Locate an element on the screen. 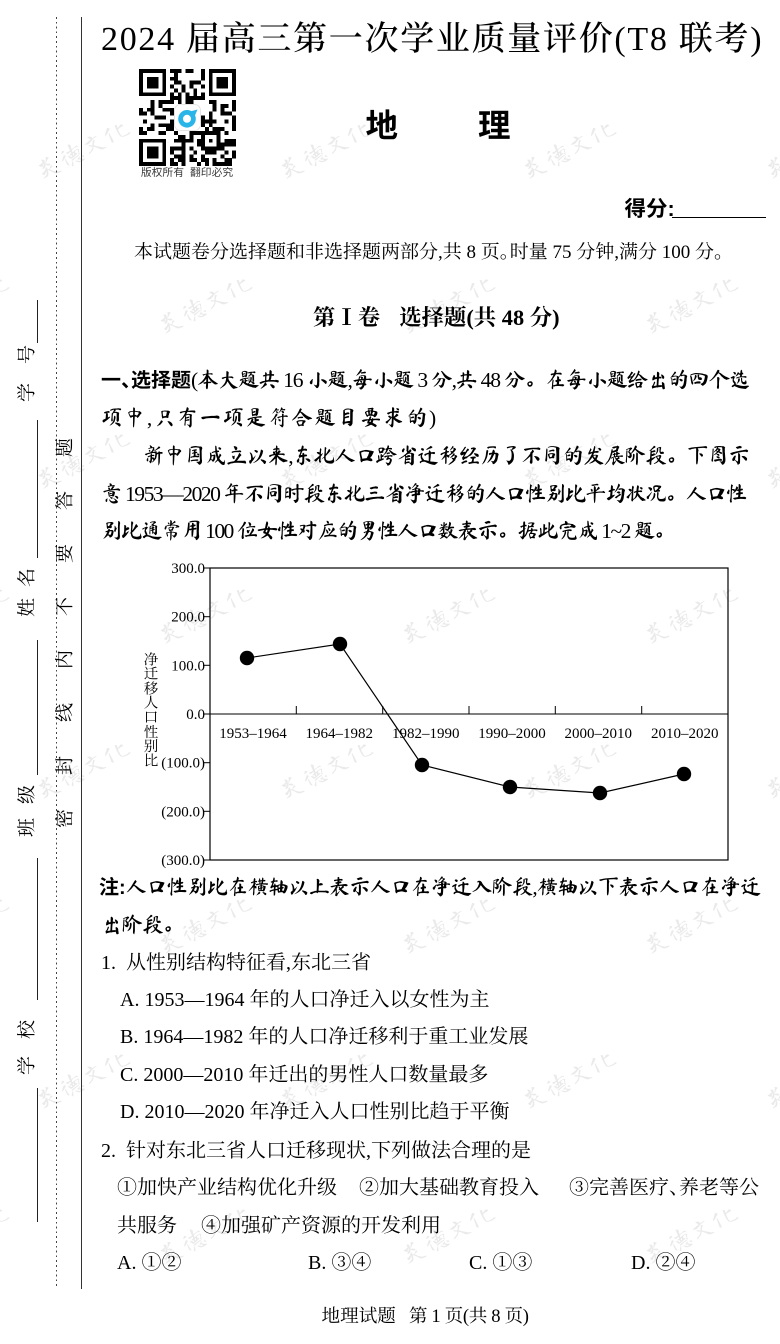  svg-text: 300.0 is located at coordinates (188, 569).